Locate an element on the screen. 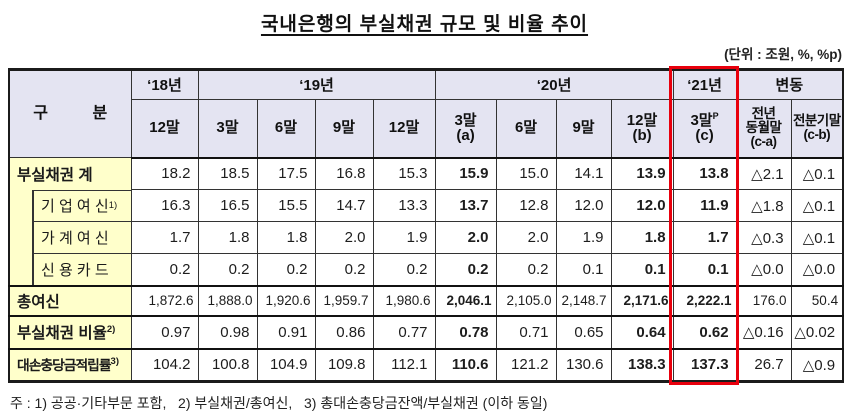 This screenshot has width=849, height=419. row-label: 대손충당금적립률3) is located at coordinates (70, 364).